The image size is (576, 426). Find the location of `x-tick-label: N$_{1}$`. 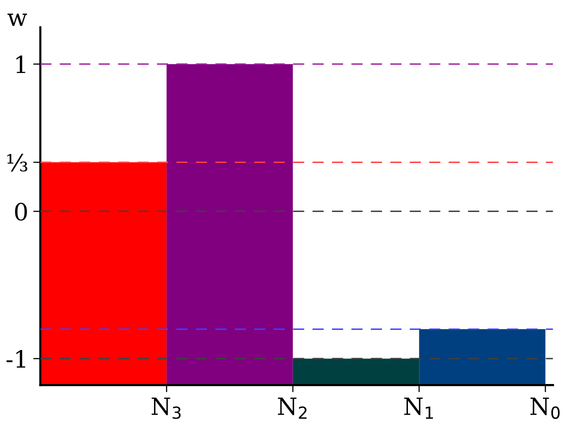

x-tick-label: N$_{1}$ is located at coordinates (418, 408).